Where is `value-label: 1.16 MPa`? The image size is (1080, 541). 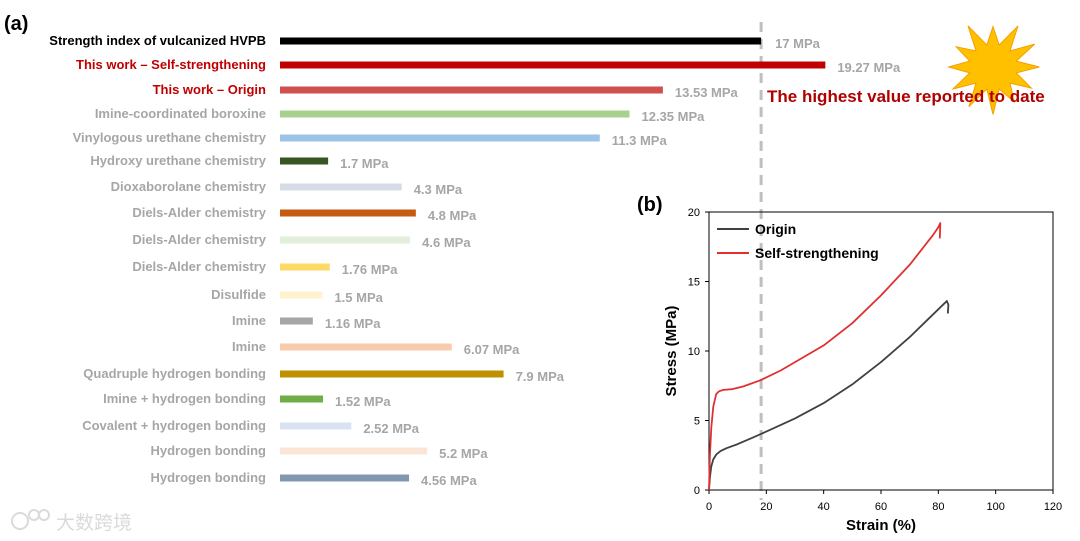
value-label: 1.16 MPa is located at coordinates (353, 323).